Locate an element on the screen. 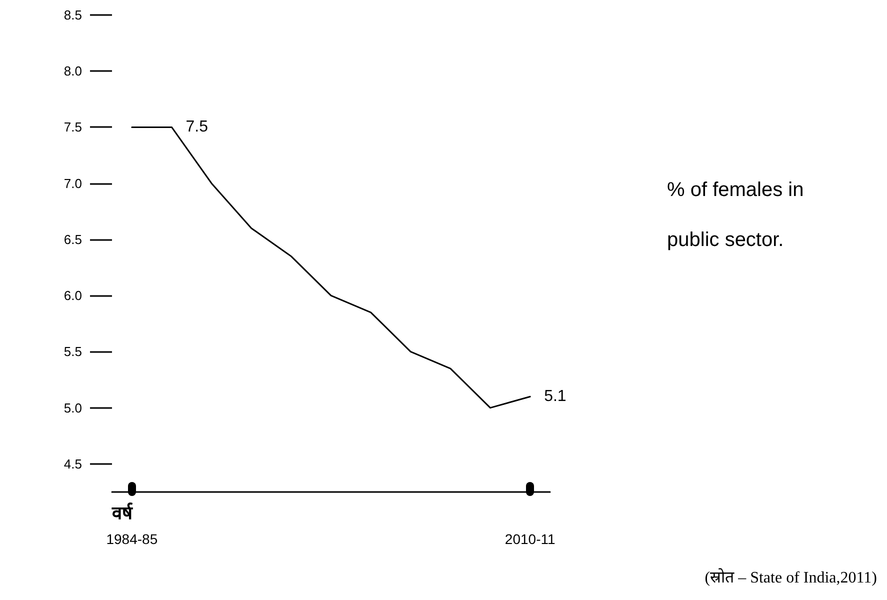 The width and height of the screenshot is (887, 600). text: (स्रोत – State of India,2011) is located at coordinates (791, 577).